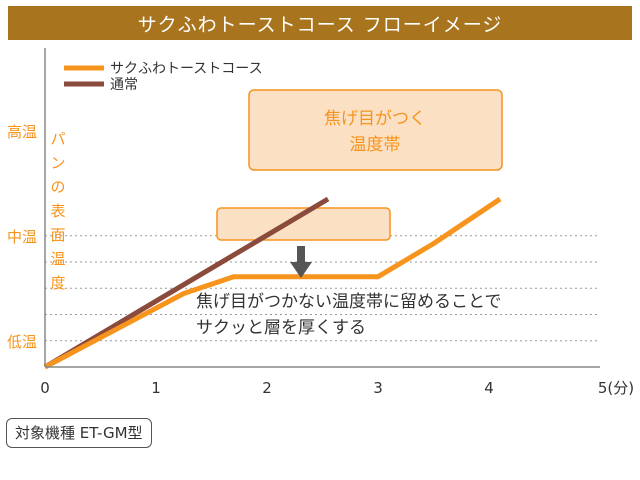  What do you see at coordinates (22, 342) in the screenshot?
I see `y-level-label: 低温` at bounding box center [22, 342].